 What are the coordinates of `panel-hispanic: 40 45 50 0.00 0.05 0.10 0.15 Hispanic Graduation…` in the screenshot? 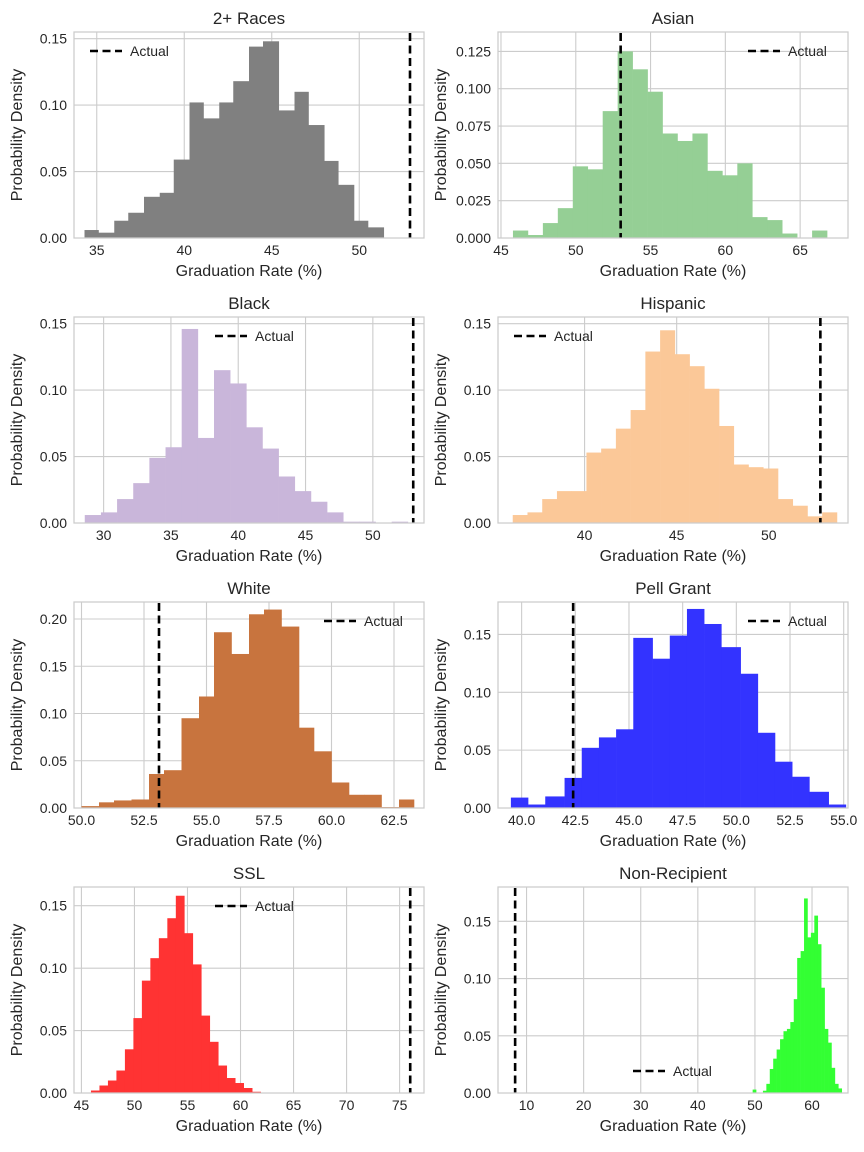 It's located at (641, 429).